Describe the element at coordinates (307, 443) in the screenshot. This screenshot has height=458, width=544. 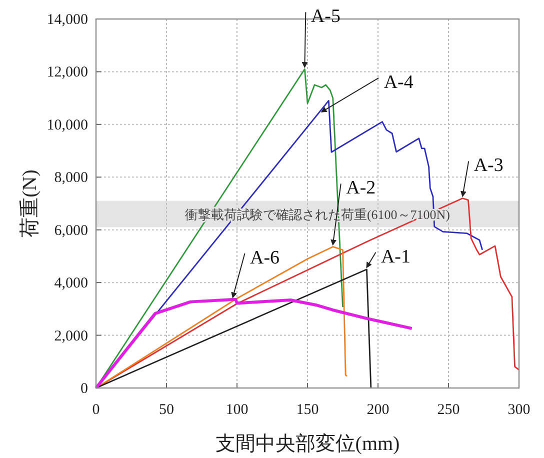
I see `x-axis-title: 支間中央部変位(mm)` at that location.